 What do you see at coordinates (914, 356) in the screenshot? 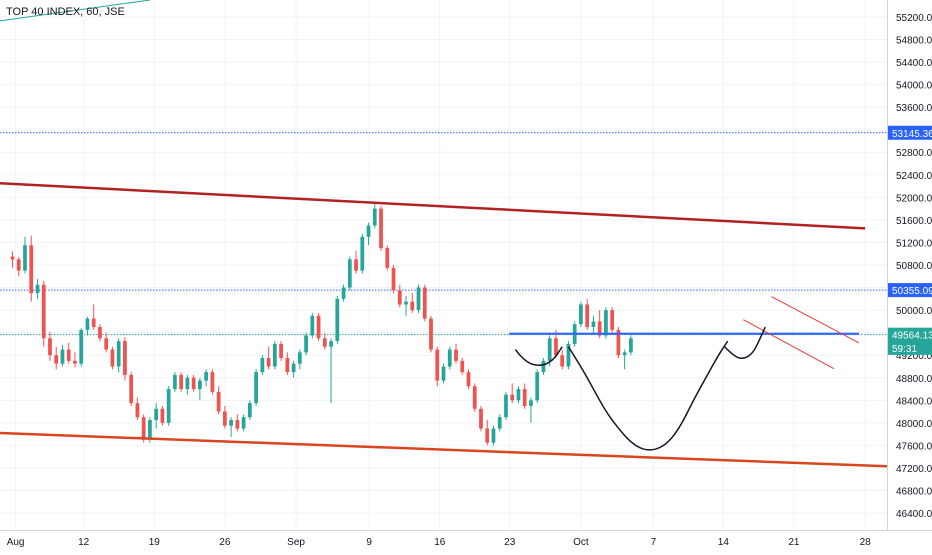
I see `price-tick-label: 49200.00` at bounding box center [914, 356].